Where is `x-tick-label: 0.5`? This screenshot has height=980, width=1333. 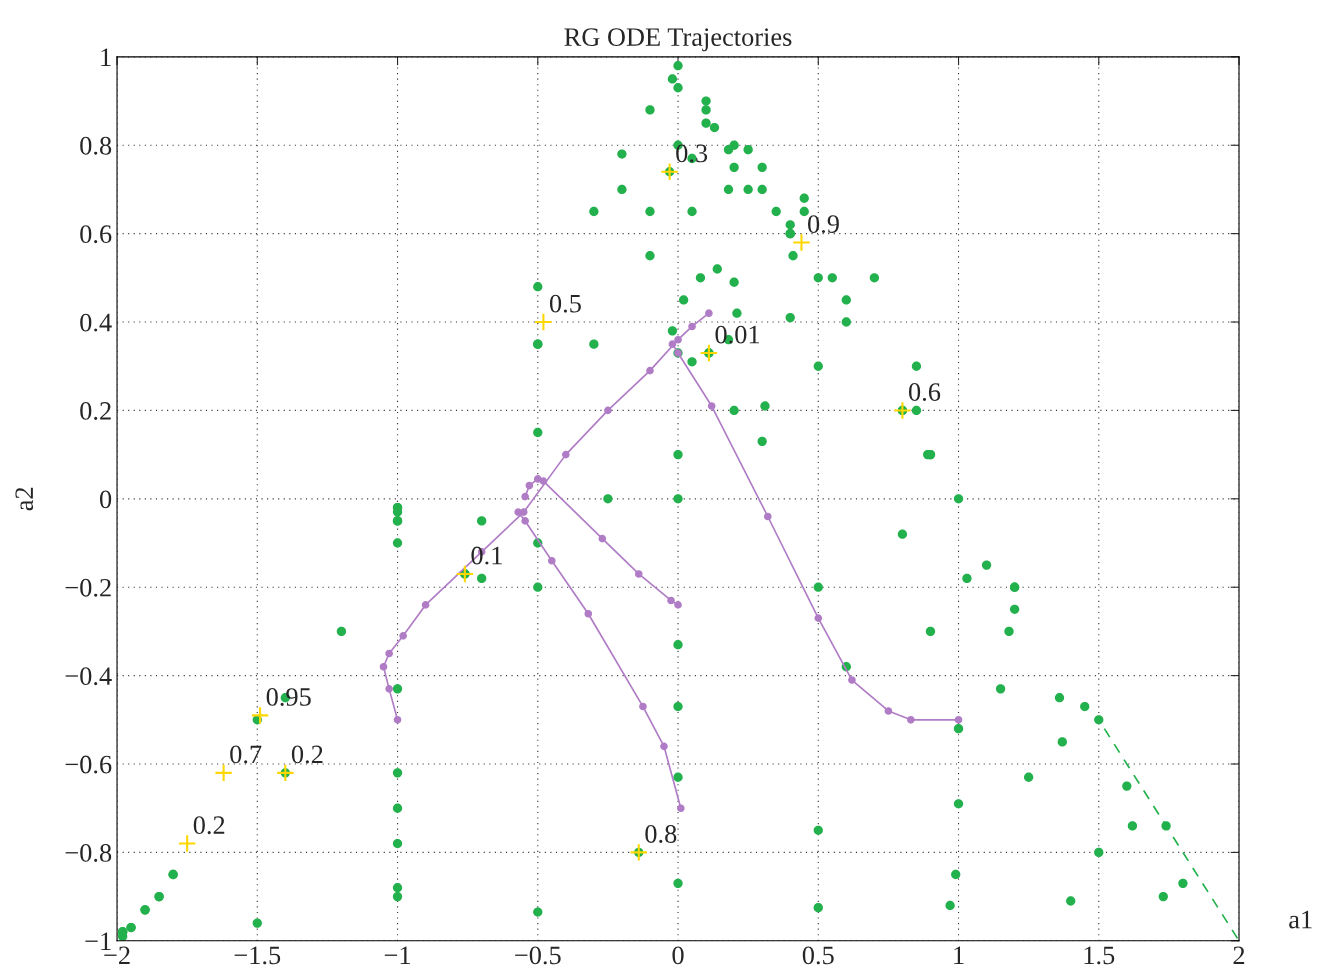 x-tick-label: 0.5 is located at coordinates (818, 955).